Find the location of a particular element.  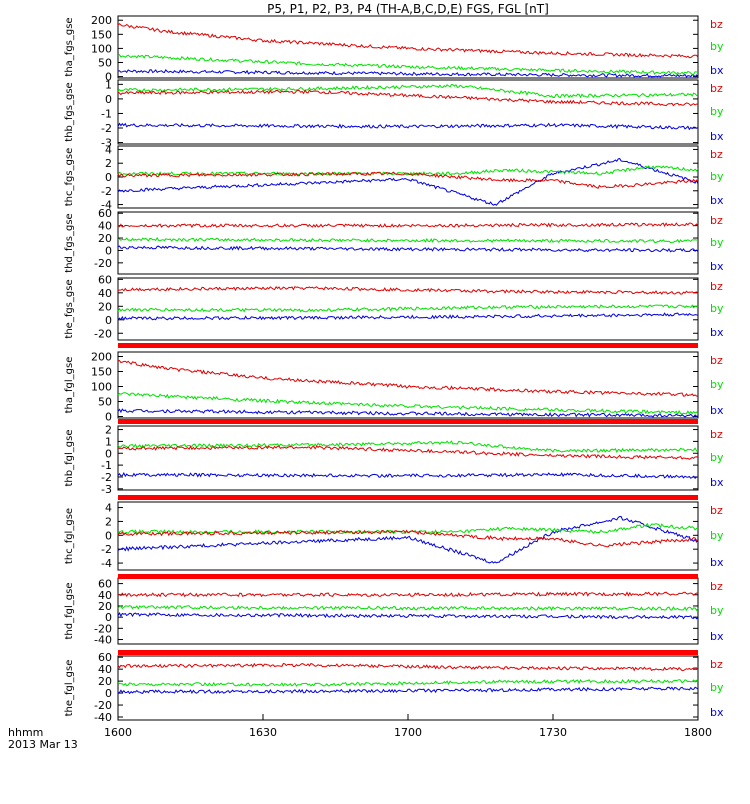

x-tick-label: 1630 is located at coordinates (263, 732).